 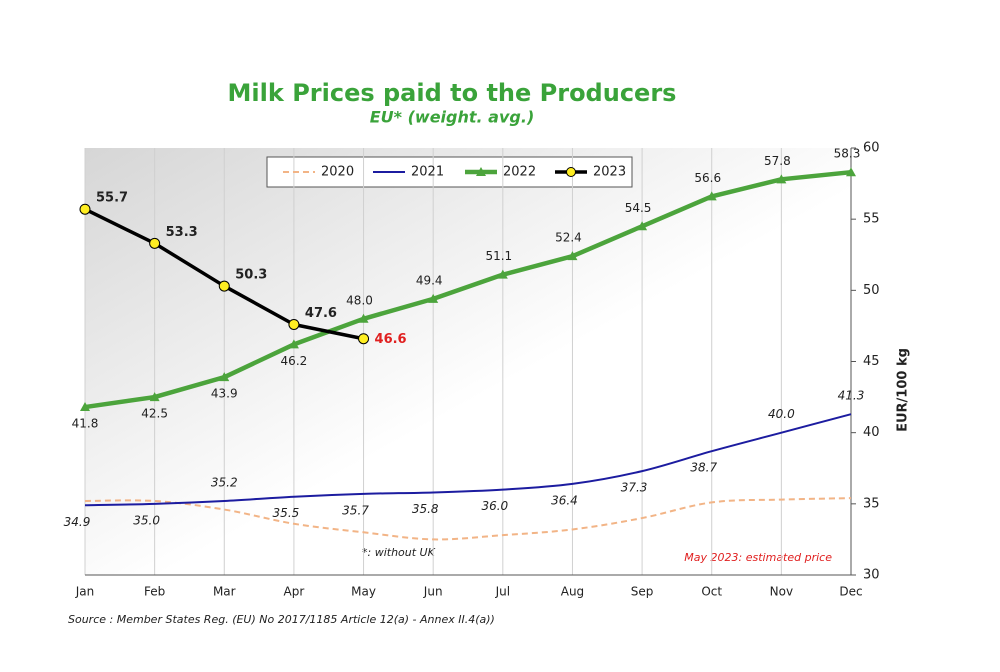 I want to click on x-tick-label: Mar, so click(x=224, y=592).